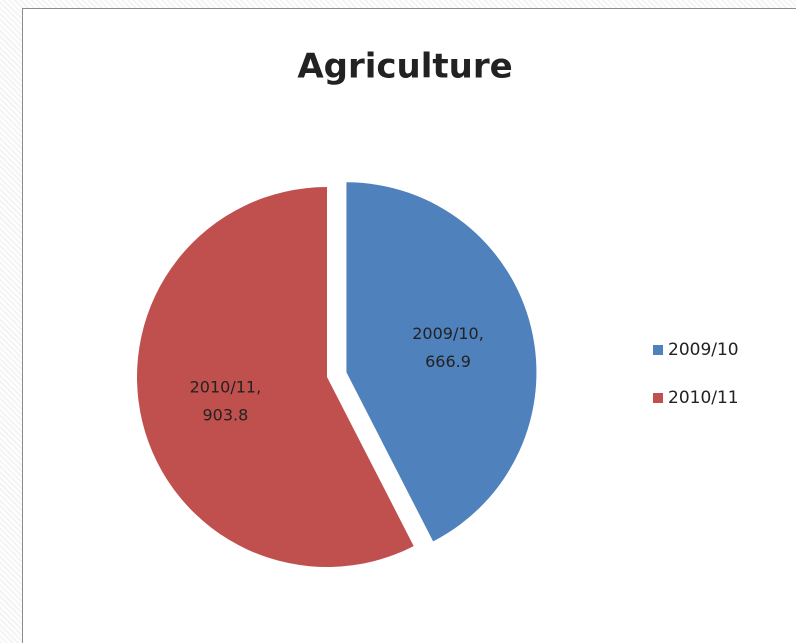 The height and width of the screenshot is (643, 796). What do you see at coordinates (226, 386) in the screenshot?
I see `data-label-line: 2010/11,` at bounding box center [226, 386].